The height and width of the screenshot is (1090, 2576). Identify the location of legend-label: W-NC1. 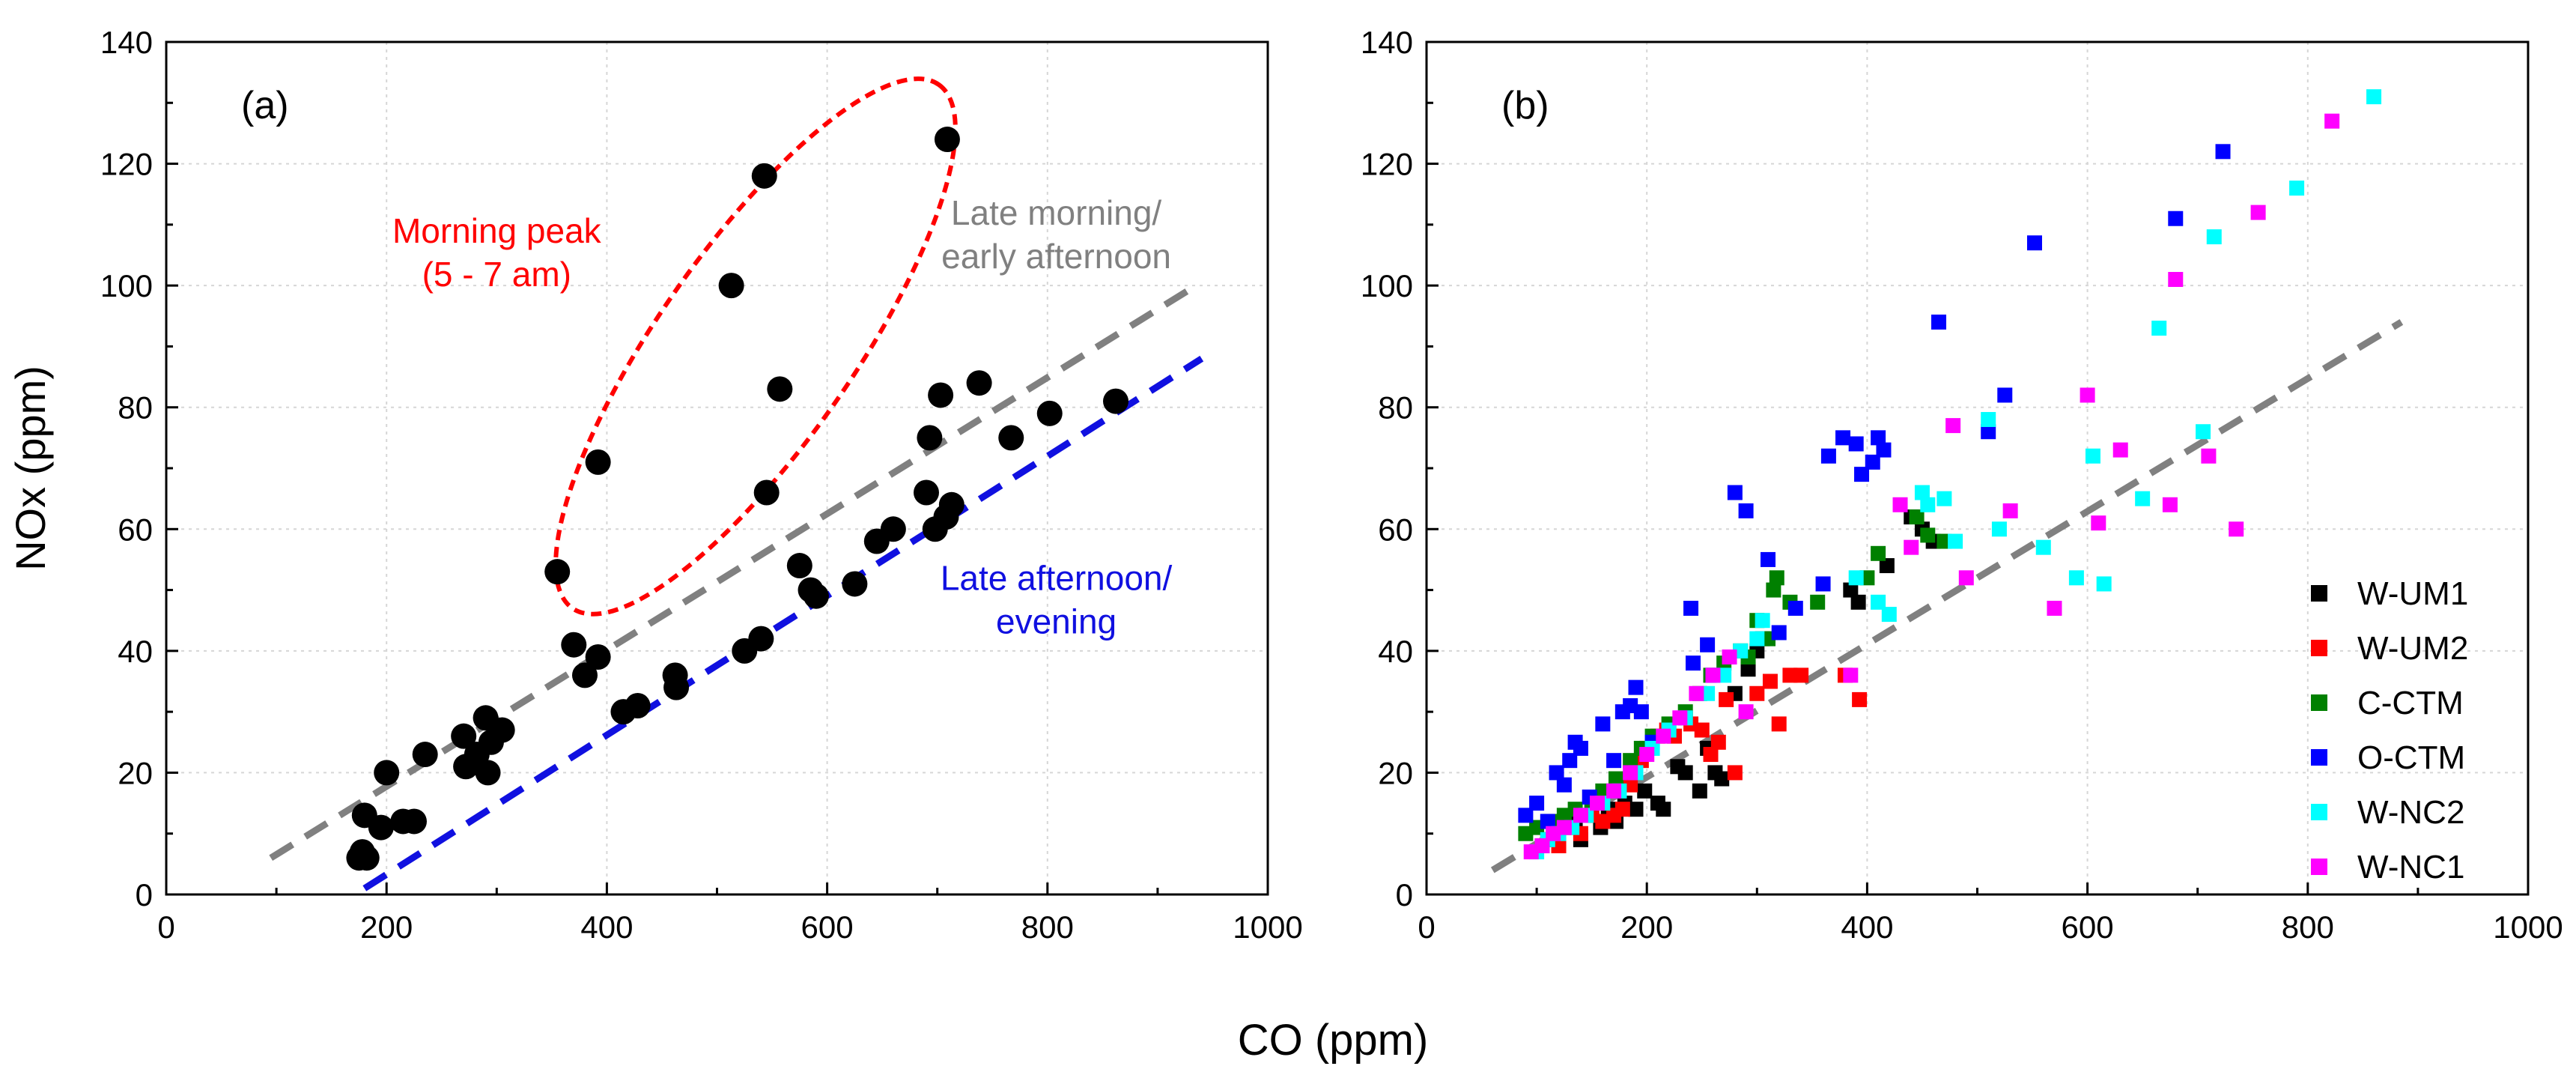
(2410, 867).